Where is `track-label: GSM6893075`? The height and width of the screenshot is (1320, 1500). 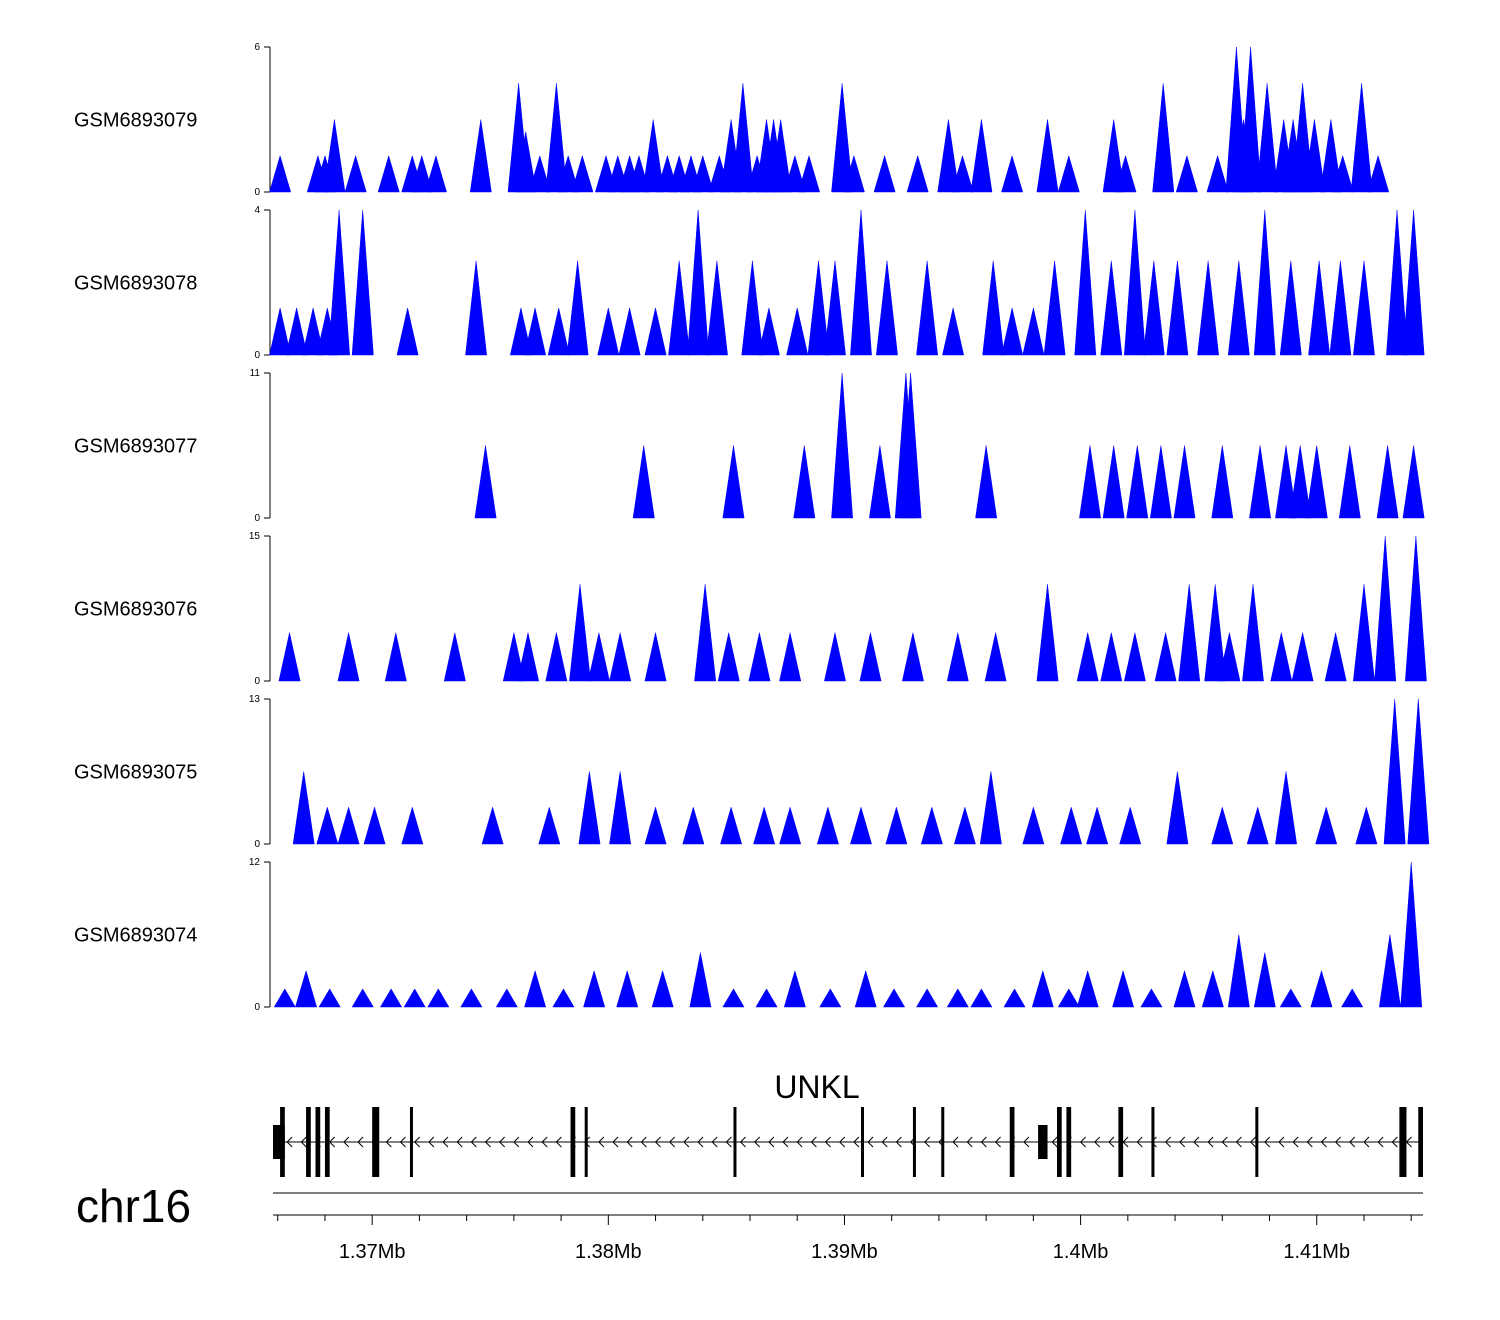
track-label: GSM6893075 is located at coordinates (135, 773).